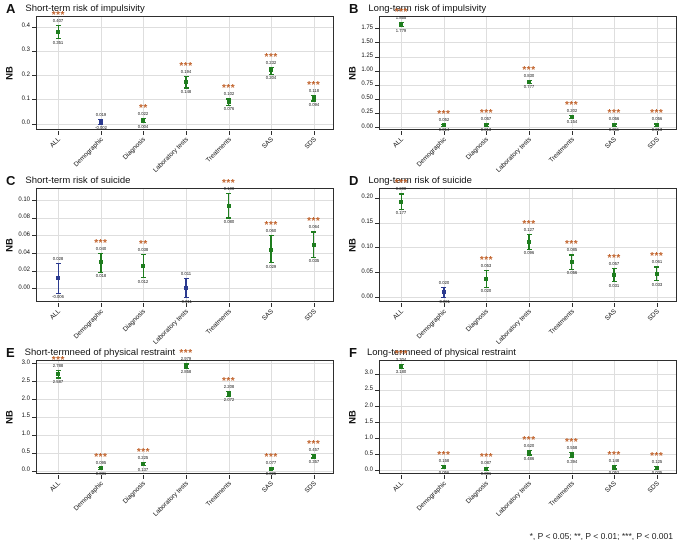 The width and height of the screenshot is (685, 550). I want to click on panel-header: C Short-term risk of suicide, so click(68, 180).